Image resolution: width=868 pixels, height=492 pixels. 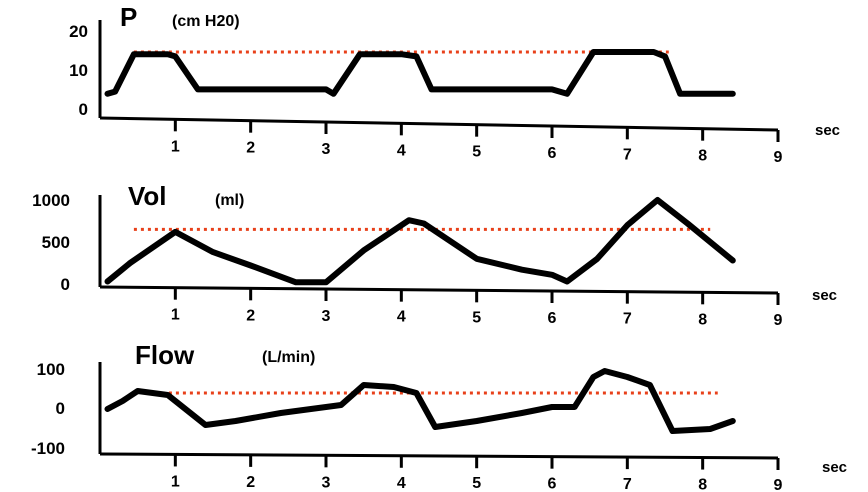 What do you see at coordinates (175, 481) in the screenshot?
I see `flow-x-tick-1: 1` at bounding box center [175, 481].